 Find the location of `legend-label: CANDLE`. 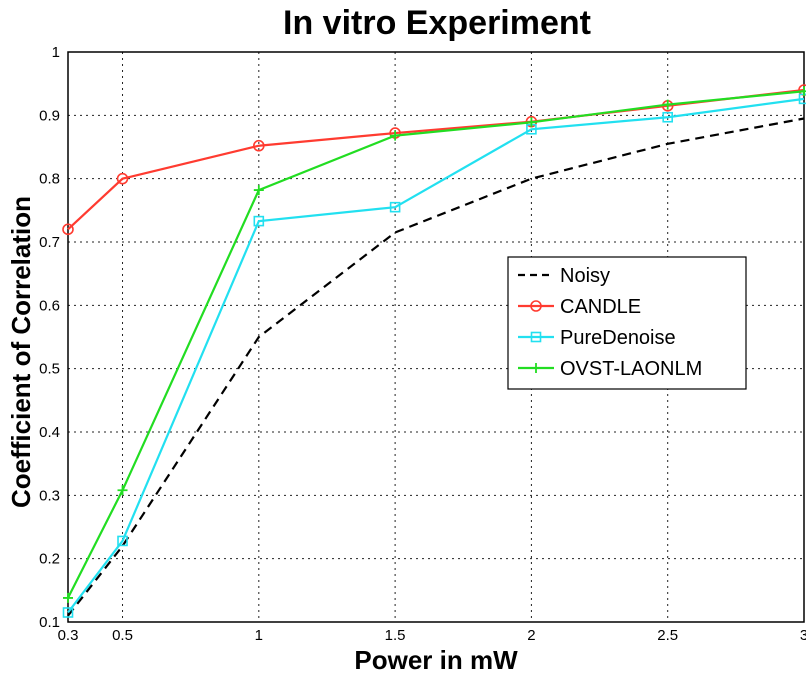

legend-label: CANDLE is located at coordinates (600, 307).